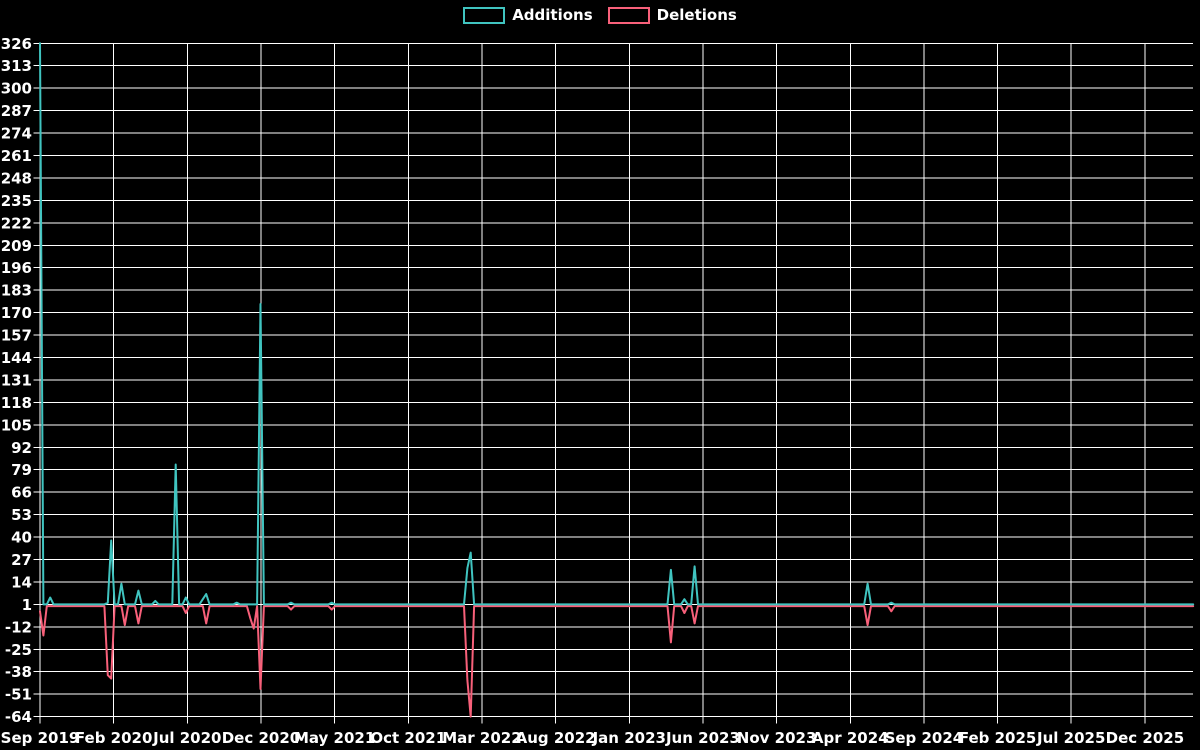 The image size is (1200, 750). Describe the element at coordinates (18, 672) in the screenshot. I see `y-tick-label: -38` at that location.